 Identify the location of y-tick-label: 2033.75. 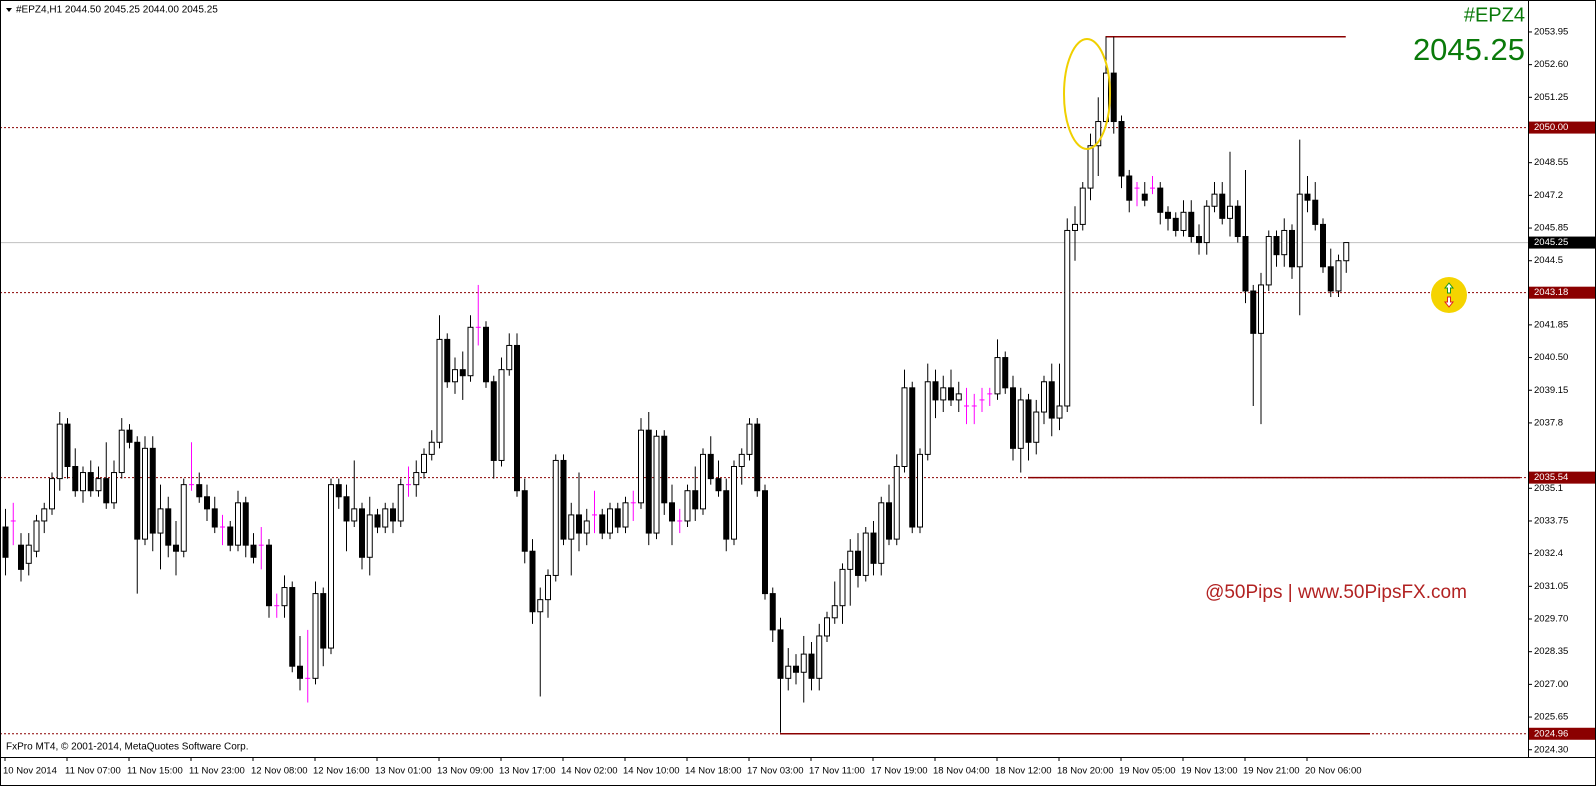
(1551, 520).